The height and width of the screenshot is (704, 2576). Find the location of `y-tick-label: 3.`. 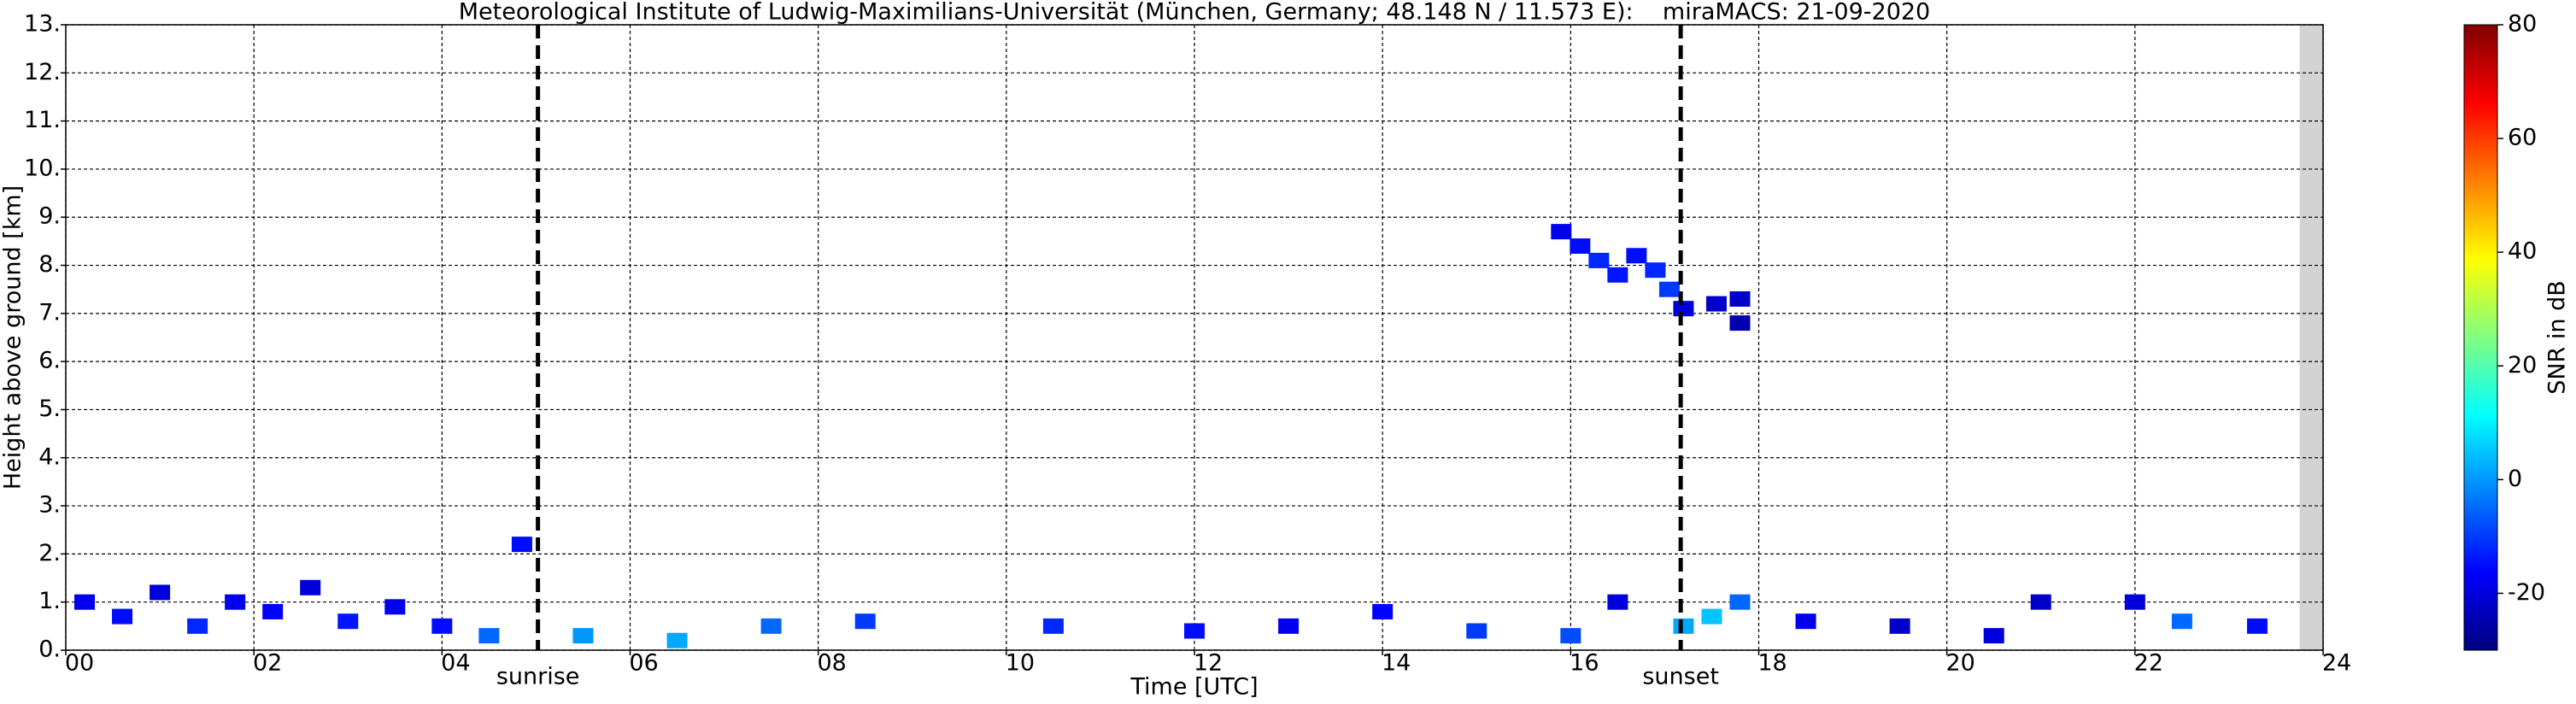

y-tick-label: 3. is located at coordinates (49, 505).